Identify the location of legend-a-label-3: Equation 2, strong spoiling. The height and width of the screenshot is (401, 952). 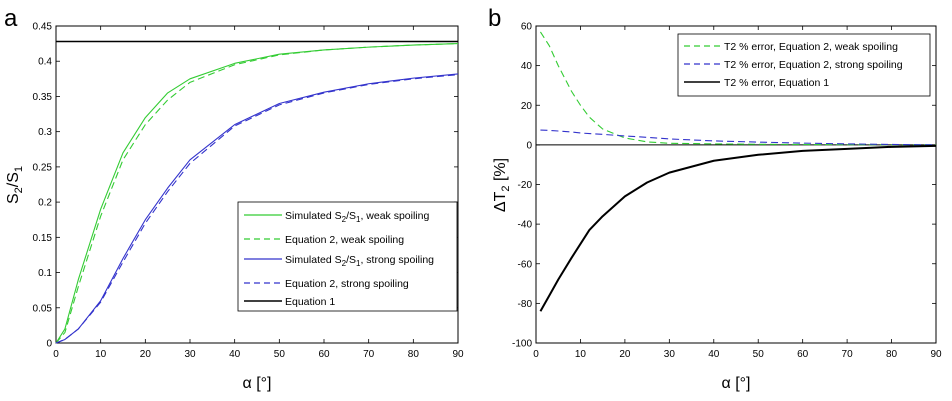
(347, 284).